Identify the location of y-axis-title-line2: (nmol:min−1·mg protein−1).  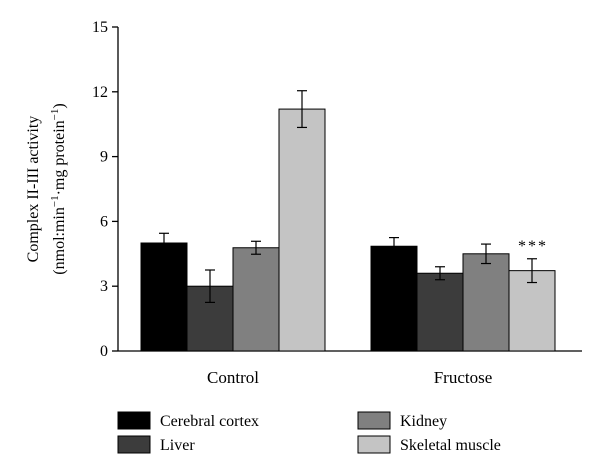
(58, 188).